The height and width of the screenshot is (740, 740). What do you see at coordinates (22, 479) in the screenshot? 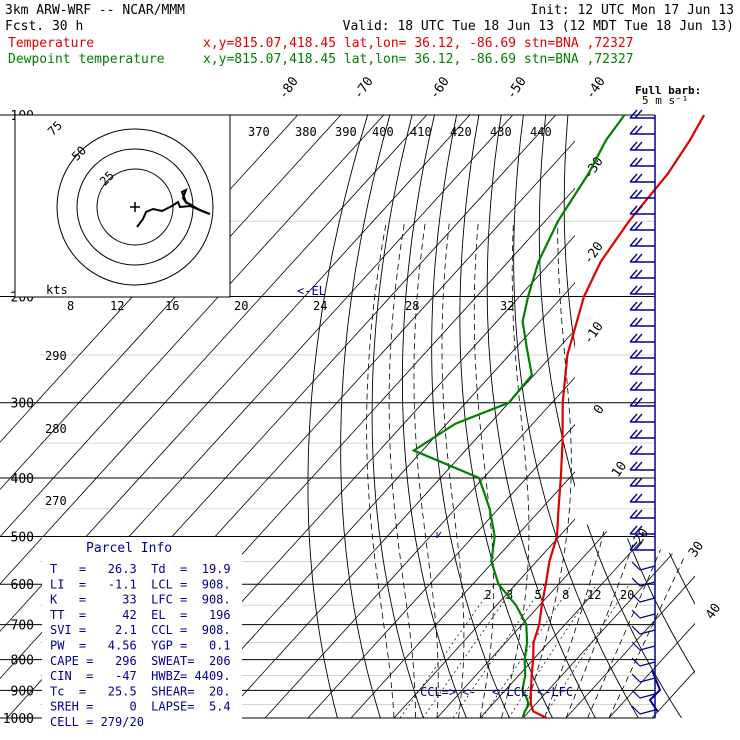
I see `pressure-label-400: 400` at bounding box center [22, 479].